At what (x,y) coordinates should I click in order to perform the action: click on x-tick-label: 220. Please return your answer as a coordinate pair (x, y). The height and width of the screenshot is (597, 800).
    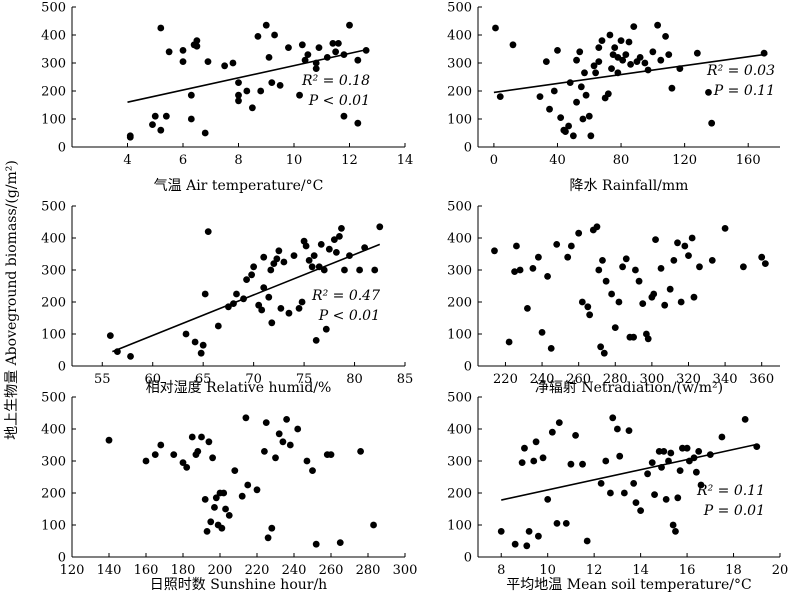
    Looking at the image, I should click on (257, 570).